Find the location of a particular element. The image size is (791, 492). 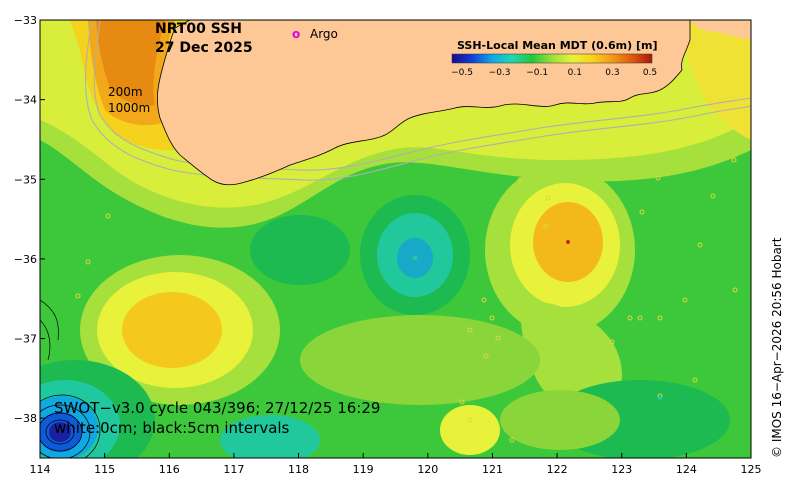

x-tick-label: 121 is located at coordinates (492, 469).